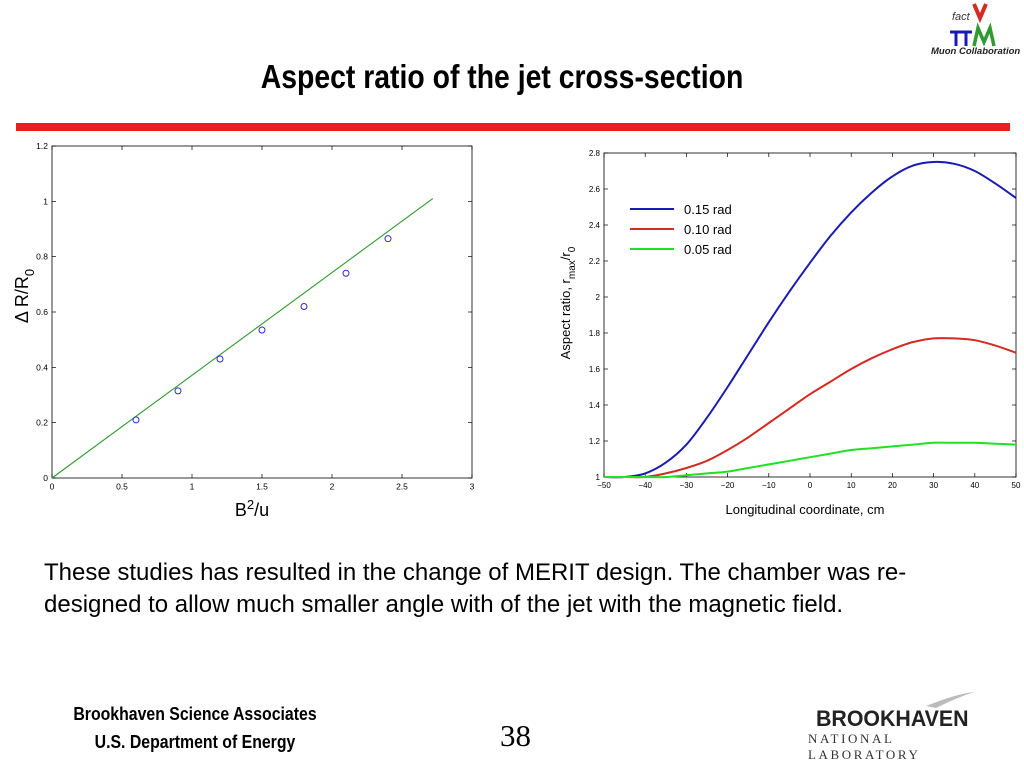 The image size is (1024, 768). I want to click on y-axis-label: Δ R/R0, so click(24, 296).